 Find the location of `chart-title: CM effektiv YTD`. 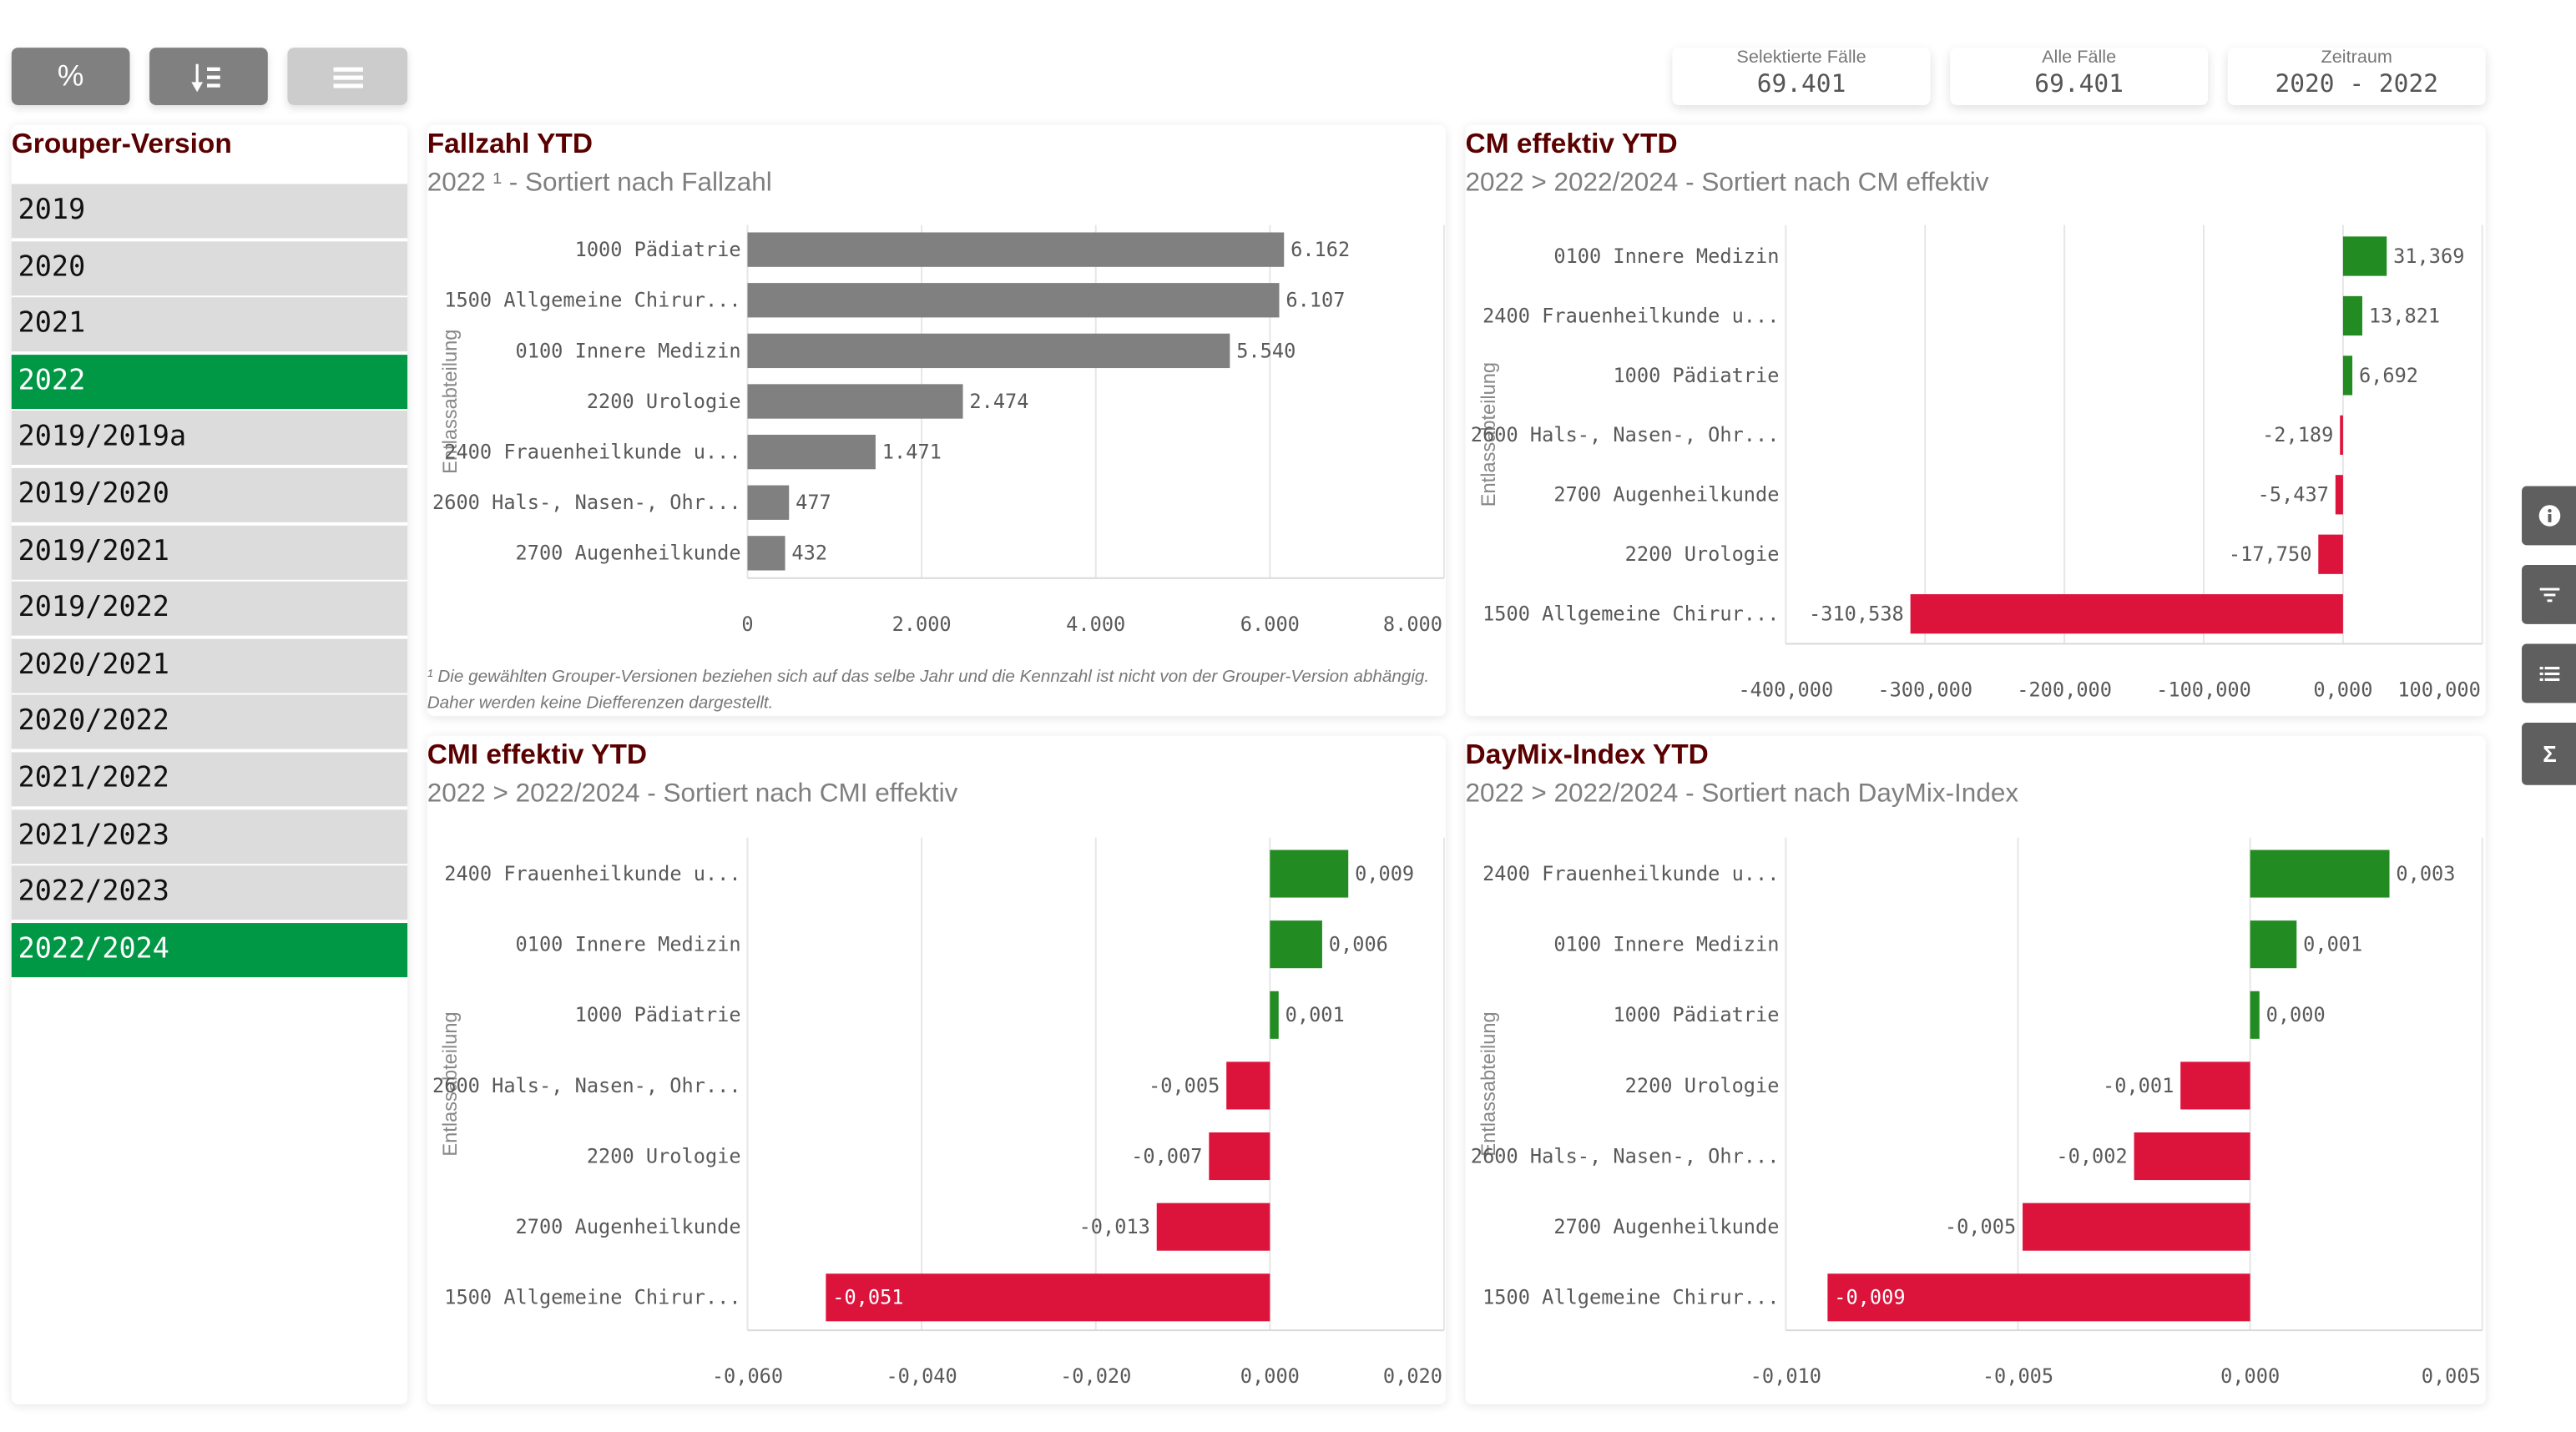

chart-title: CM effektiv YTD is located at coordinates (1571, 143).